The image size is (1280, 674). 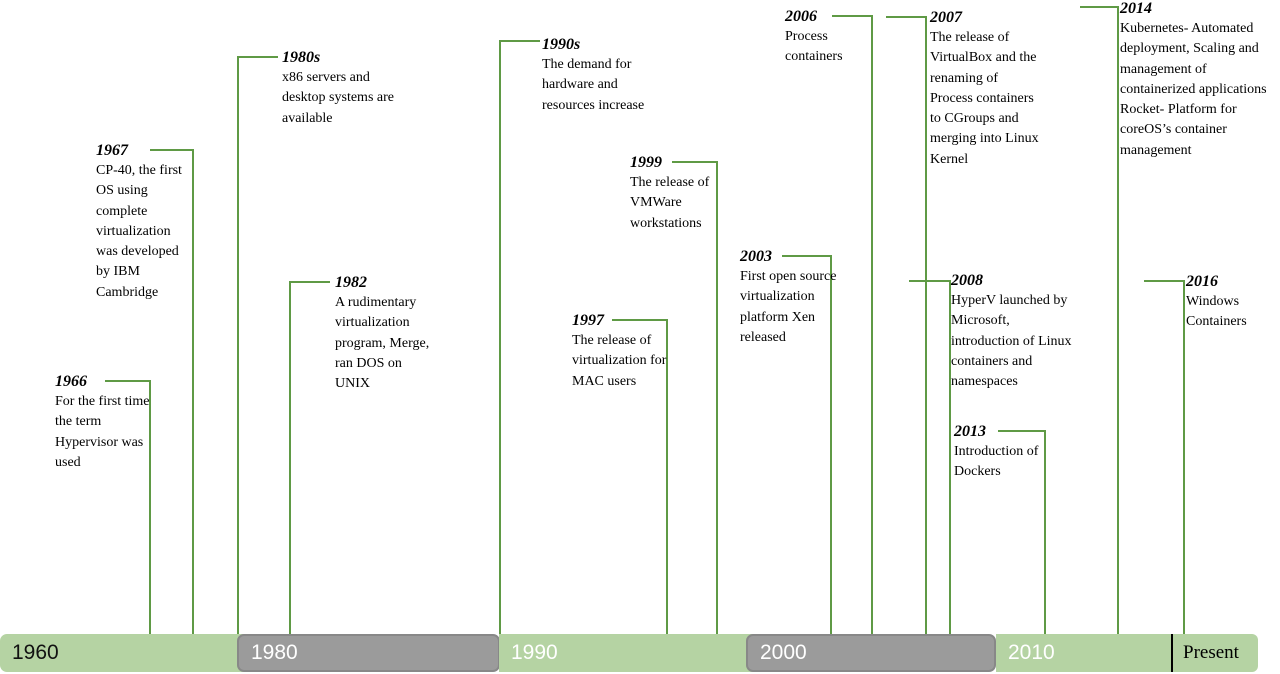 What do you see at coordinates (646, 162) in the screenshot?
I see `event-year: 1999` at bounding box center [646, 162].